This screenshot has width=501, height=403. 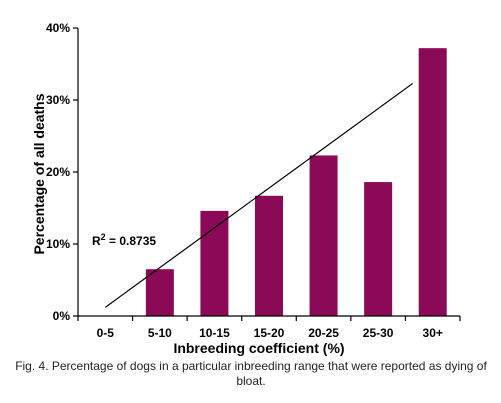 What do you see at coordinates (378, 333) in the screenshot?
I see `x-tick-label: 25-30` at bounding box center [378, 333].